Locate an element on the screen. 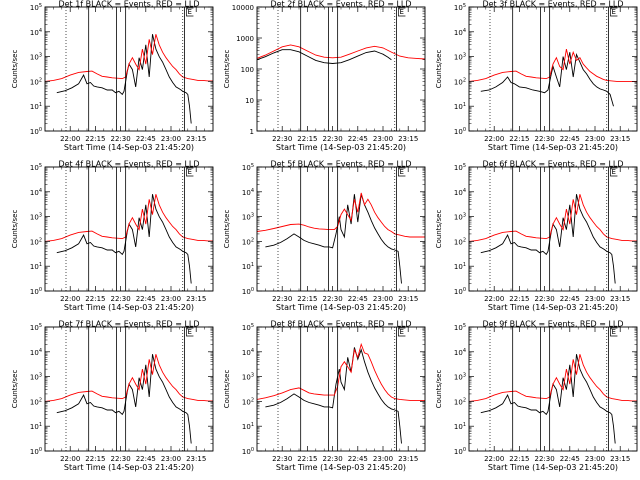 Image resolution: width=640 pixels, height=480 pixels. y-tick-label: 1 is located at coordinates (252, 132).